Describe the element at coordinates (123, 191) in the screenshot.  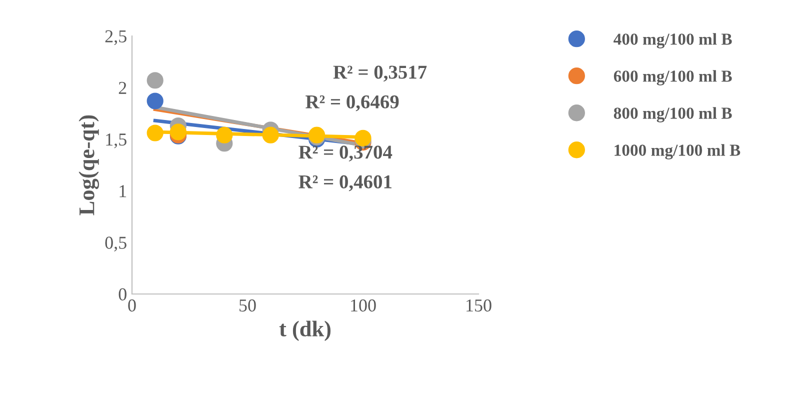
I see `y-tick-label: 1` at that location.